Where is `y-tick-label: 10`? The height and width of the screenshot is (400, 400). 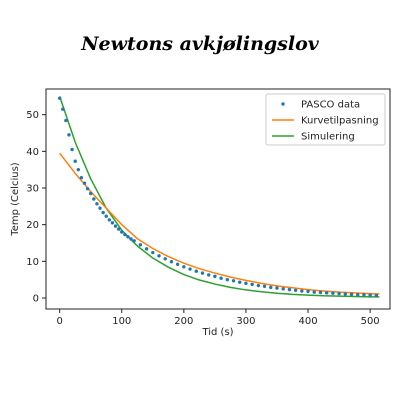
y-tick-label: 10 is located at coordinates (32, 262).